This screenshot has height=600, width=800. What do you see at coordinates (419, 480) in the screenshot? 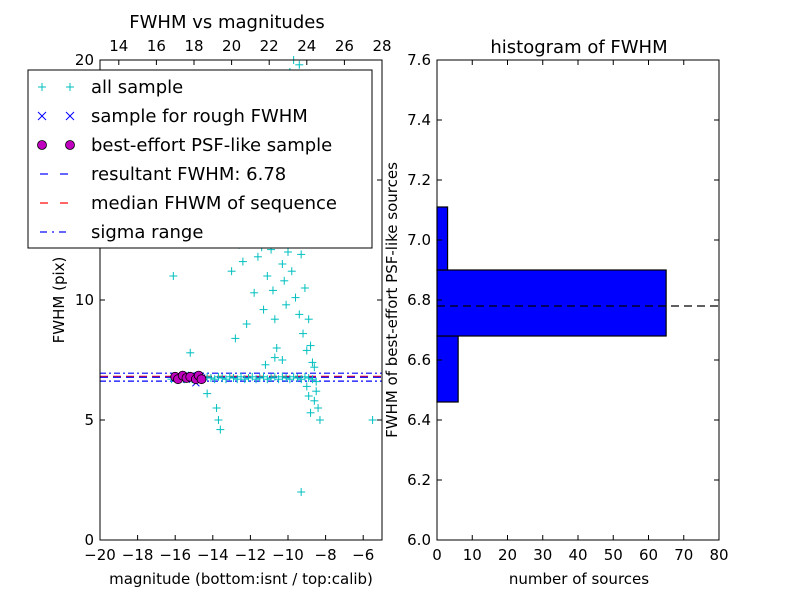
I see `histogram-y-tick-label: 6.2` at bounding box center [419, 480].